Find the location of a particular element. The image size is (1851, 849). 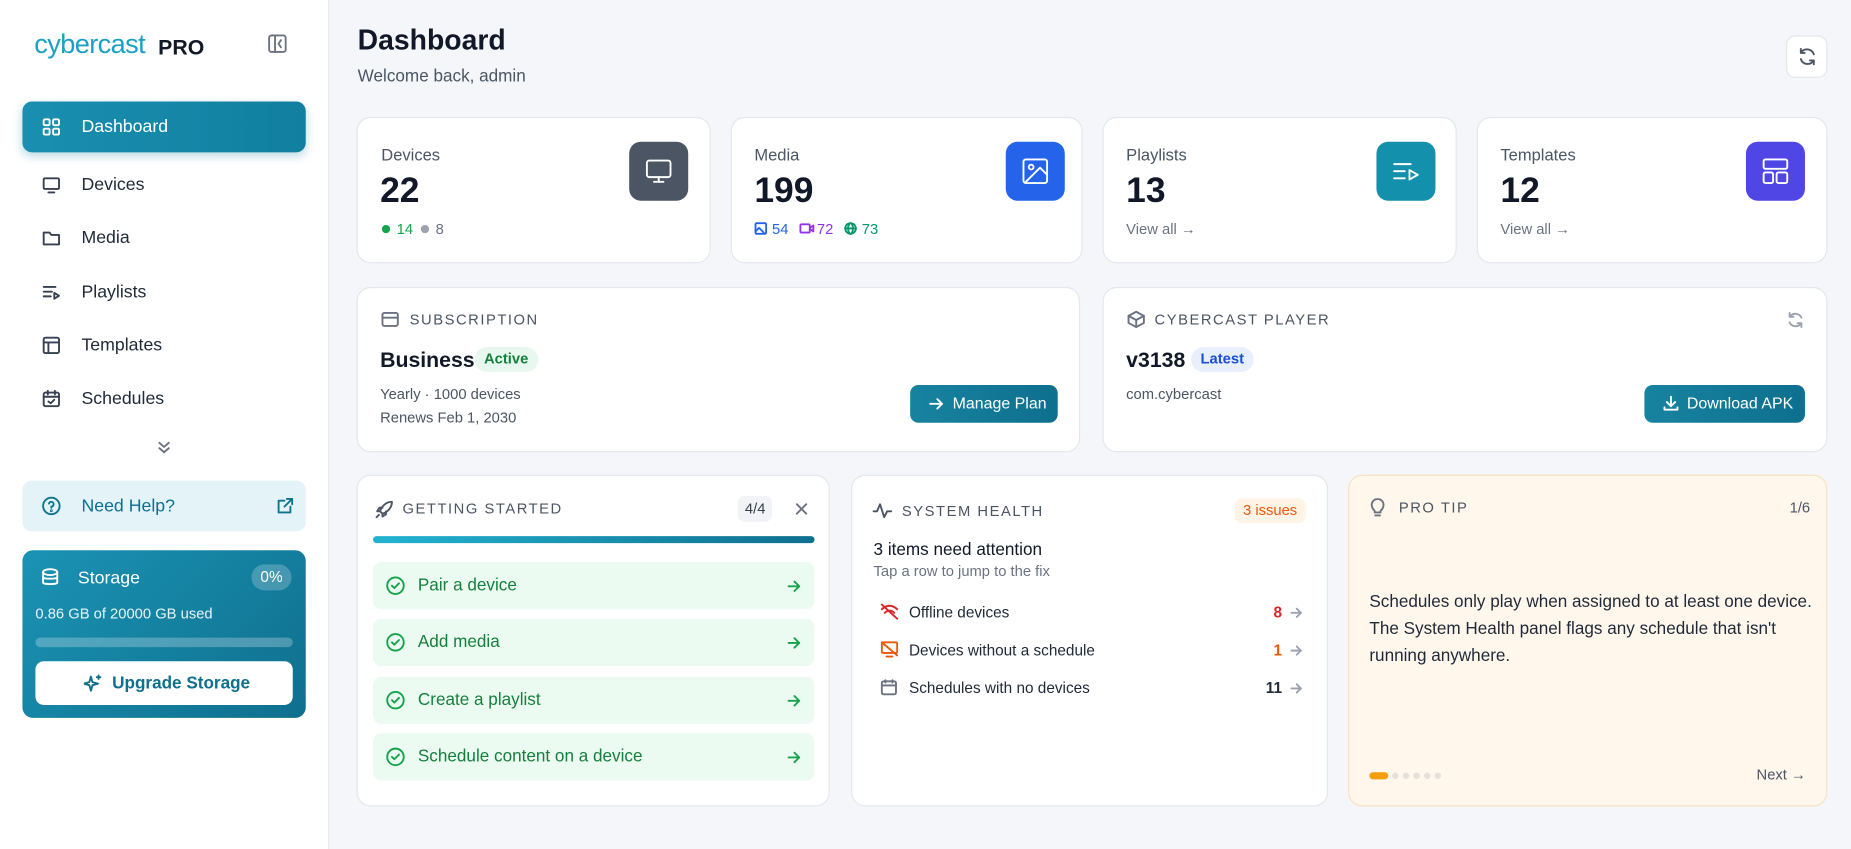

download-apk-button: Download APK is located at coordinates (1724, 403).